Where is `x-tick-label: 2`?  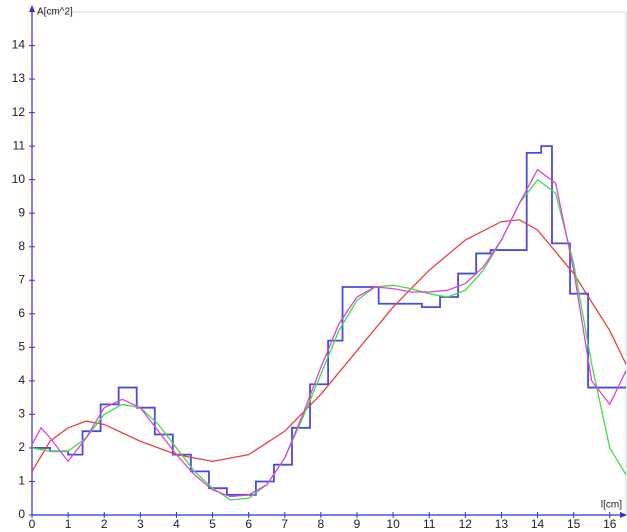
x-tick-label: 2 is located at coordinates (104, 524).